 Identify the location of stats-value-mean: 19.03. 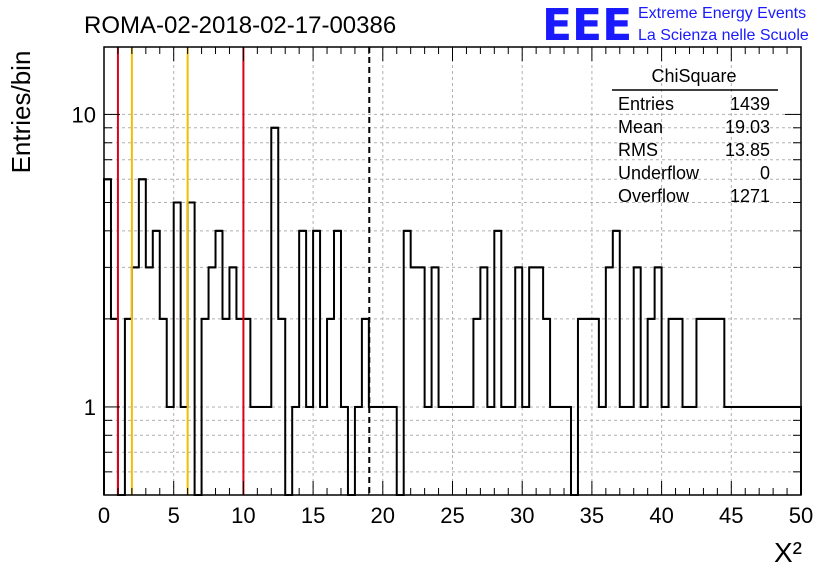
(747, 127).